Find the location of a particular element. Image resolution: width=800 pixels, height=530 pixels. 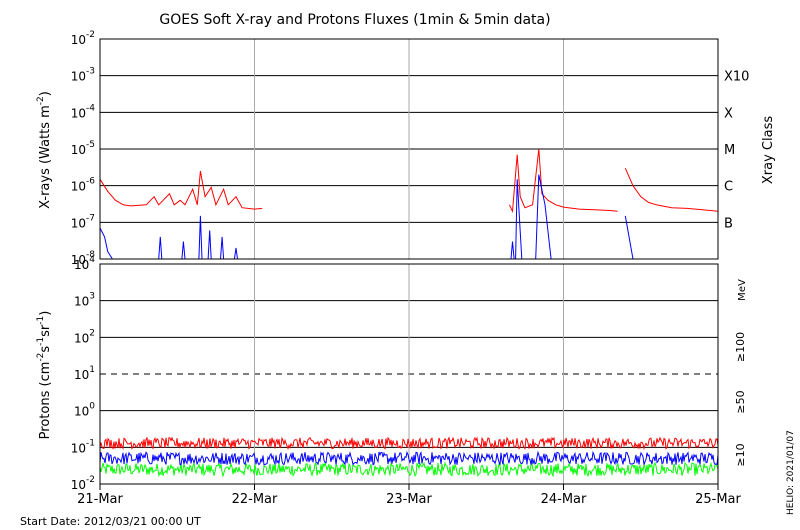

xray-ytick-label-exp: -4 is located at coordinates (90, 108).